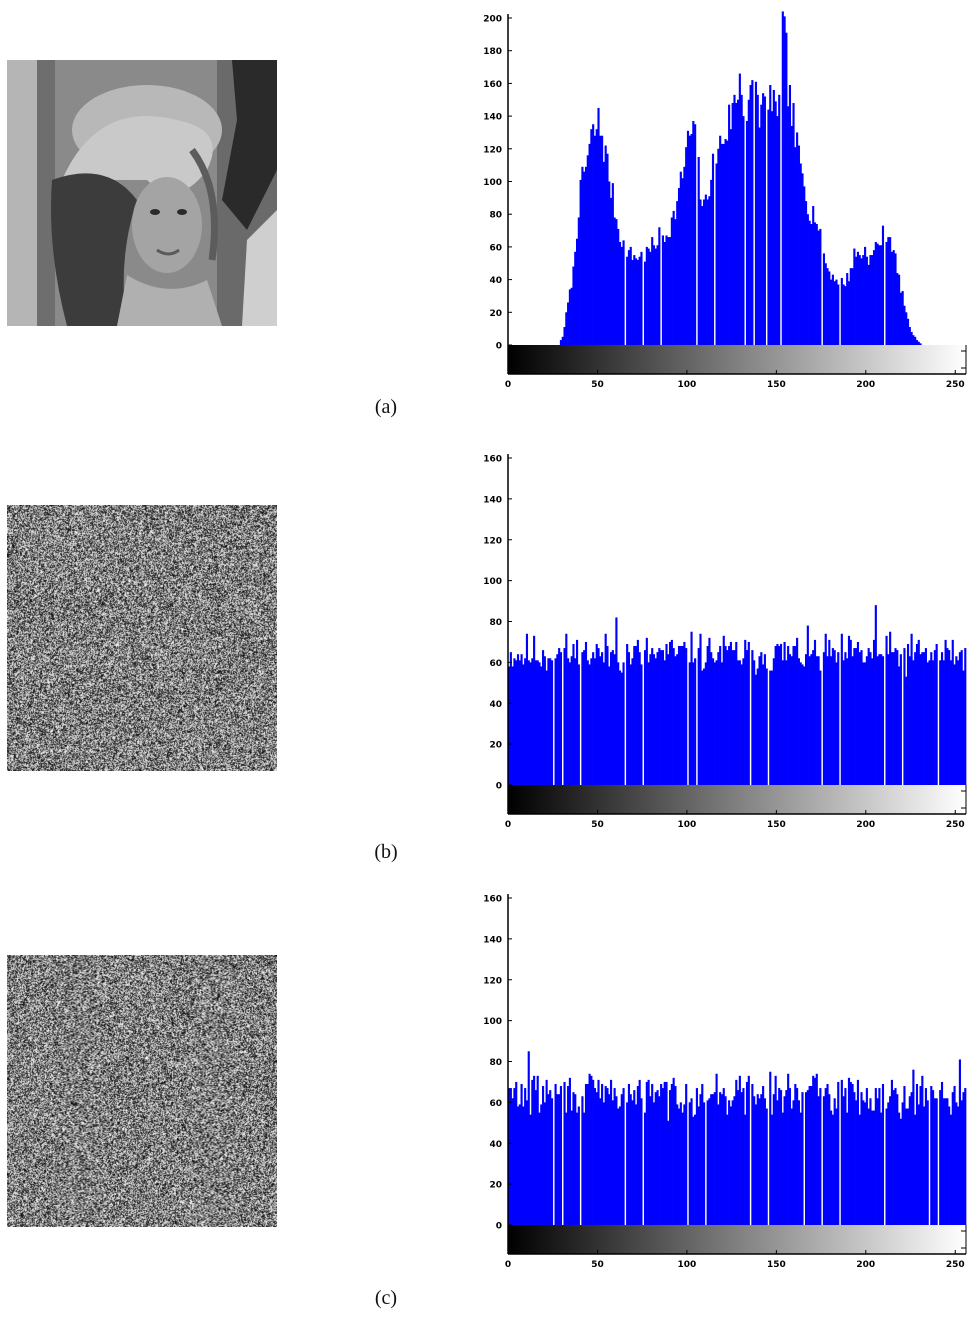  I want to click on panel-label-a: (a), so click(386, 407).